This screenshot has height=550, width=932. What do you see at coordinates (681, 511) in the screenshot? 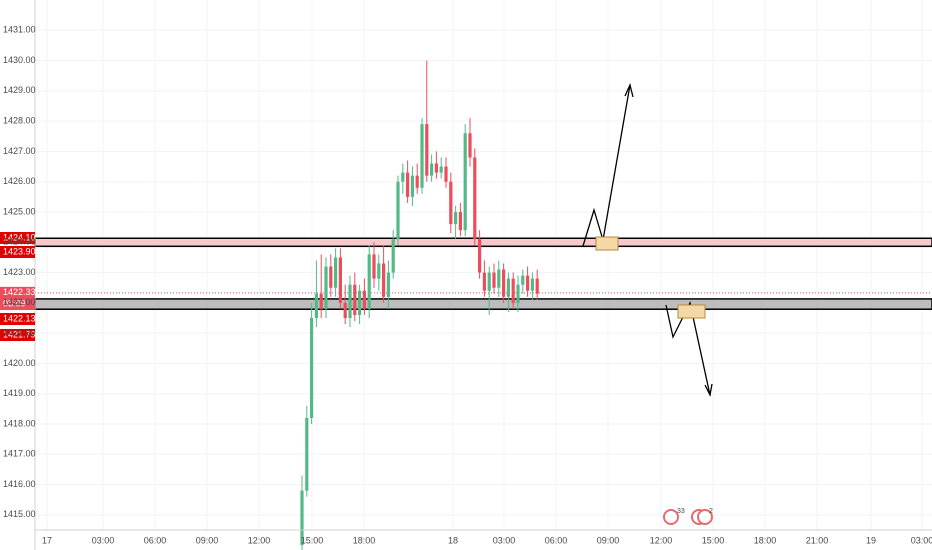
I see `badge-count: 33` at bounding box center [681, 511].